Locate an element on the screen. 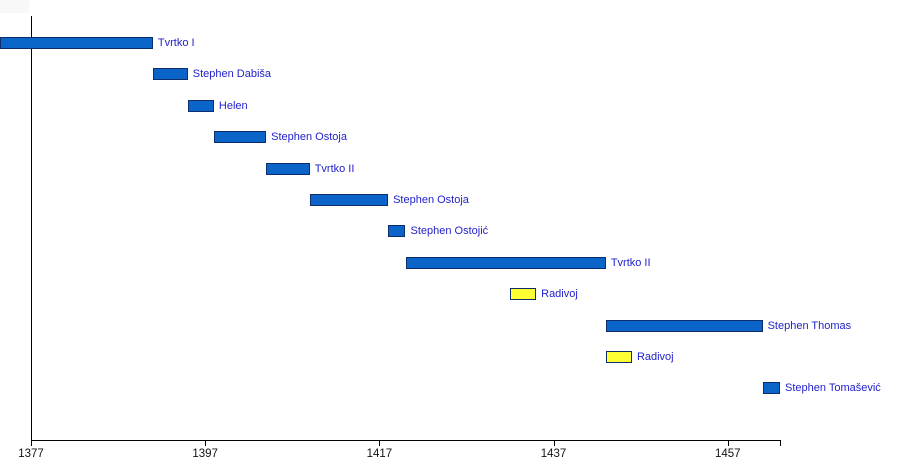 The height and width of the screenshot is (470, 900). bar-label: Tvrtko I is located at coordinates (176, 43).